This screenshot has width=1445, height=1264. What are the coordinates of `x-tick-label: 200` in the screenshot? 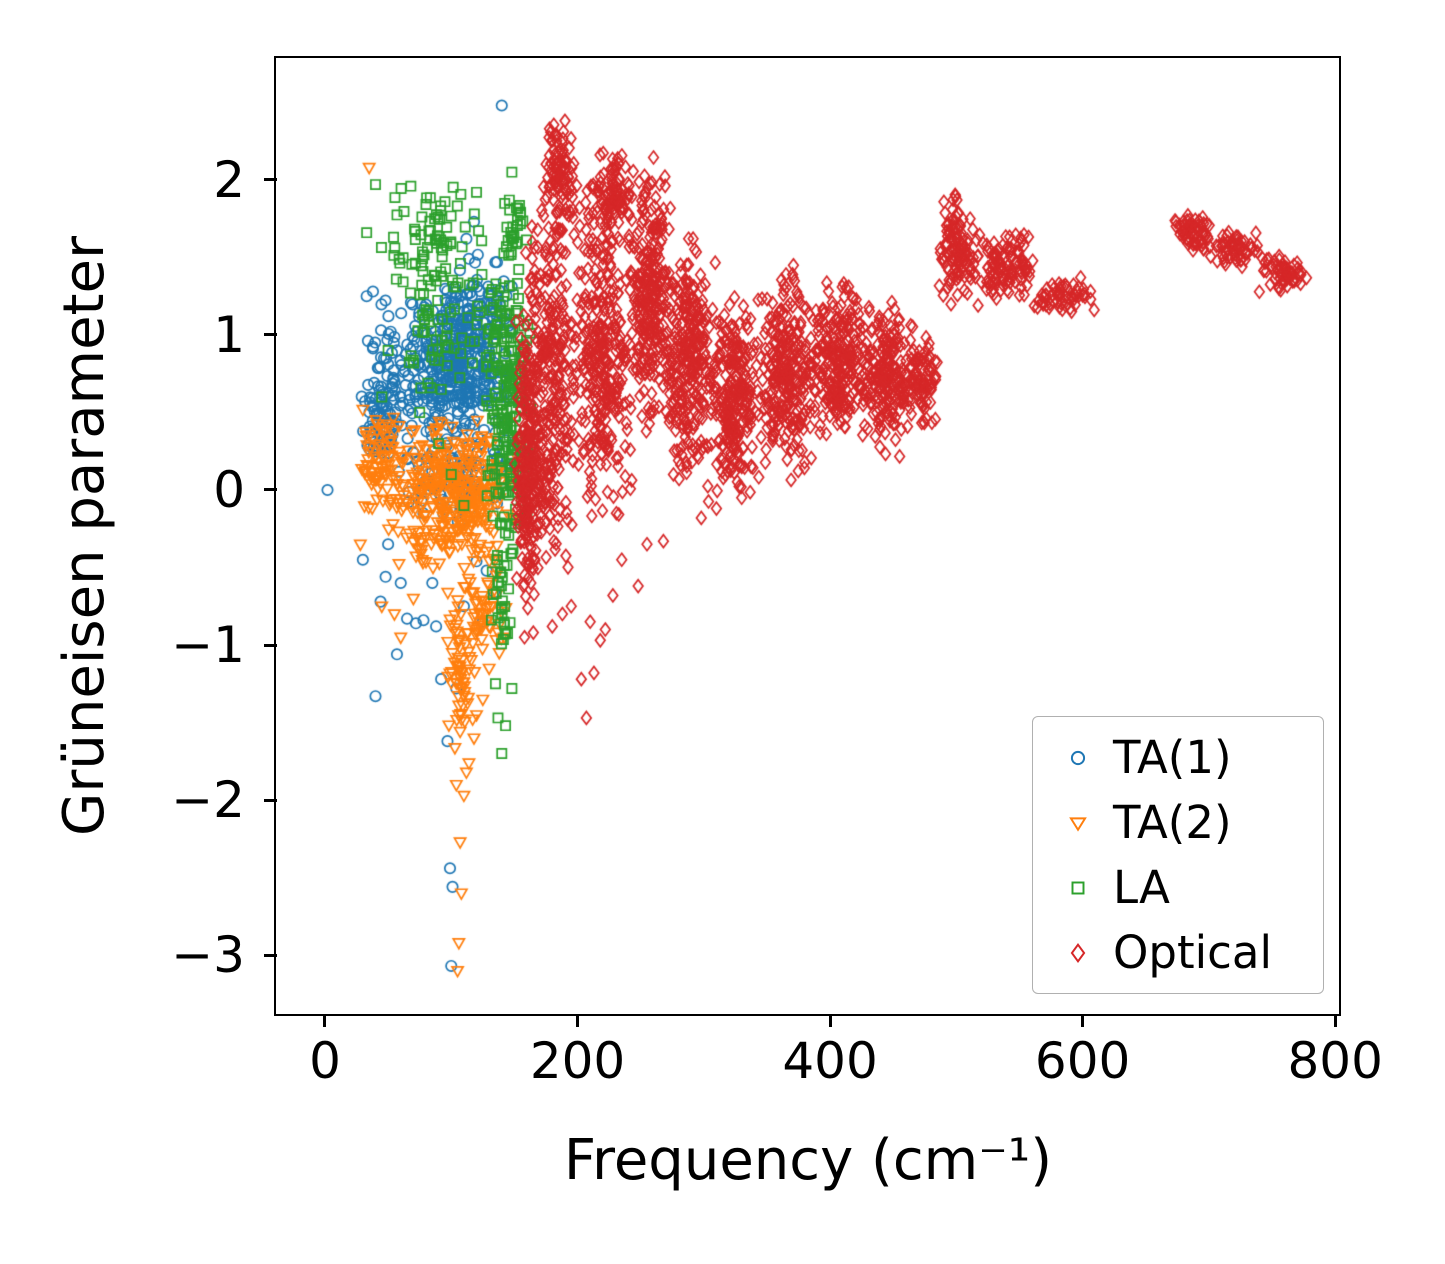 It's located at (577, 1061).